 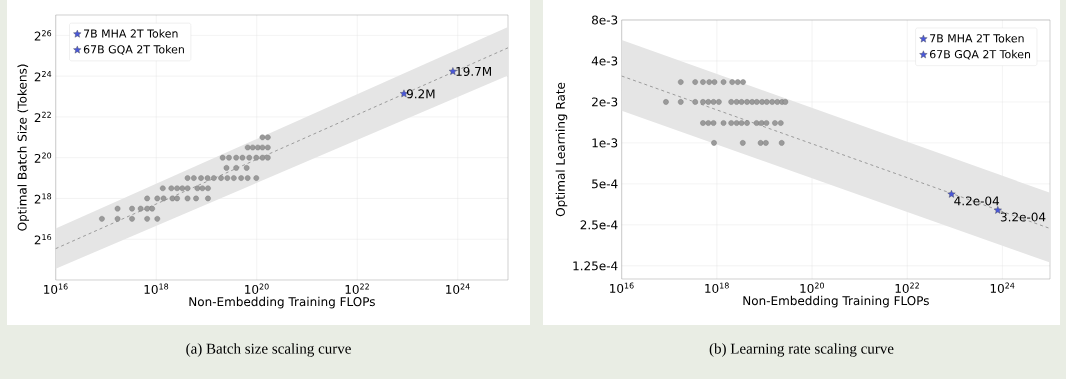 What do you see at coordinates (473, 71) in the screenshot?
I see `data-label: 19.7M` at bounding box center [473, 71].